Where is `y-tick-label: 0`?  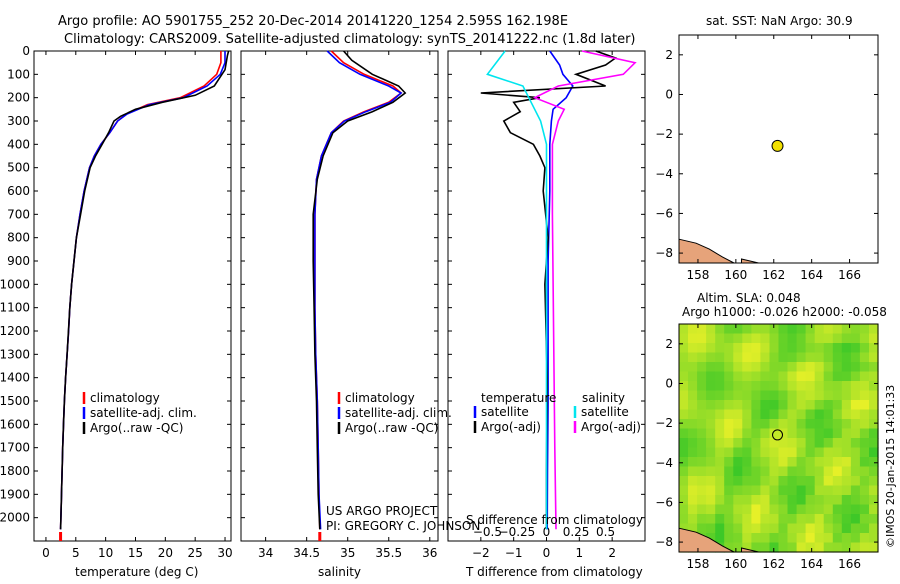 y-tick-label: 0 is located at coordinates (26, 51).